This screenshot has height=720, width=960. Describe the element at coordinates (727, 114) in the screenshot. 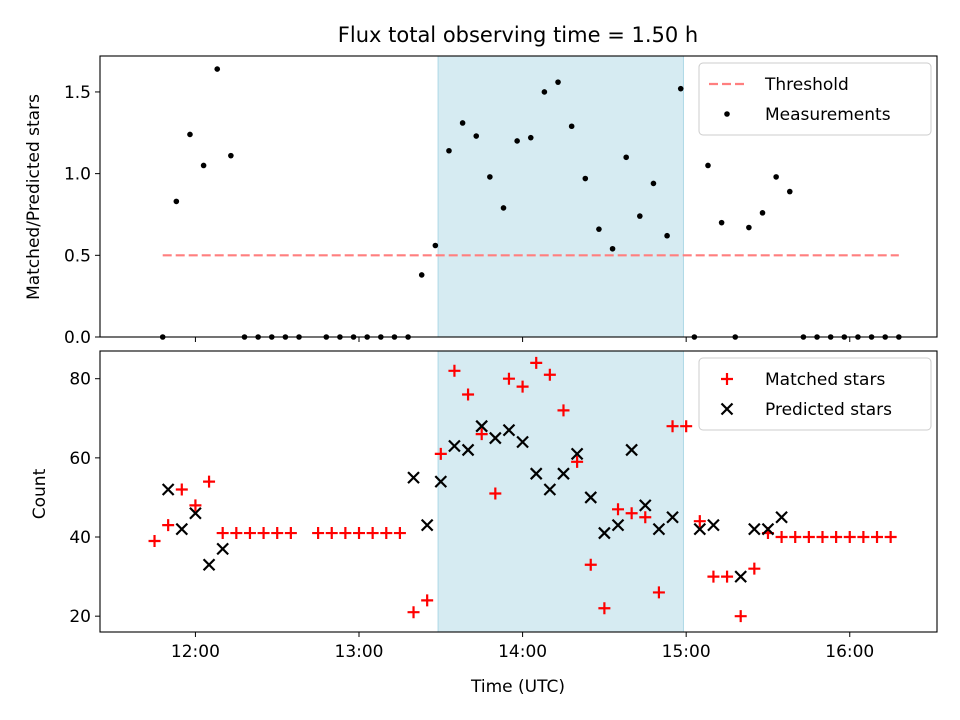

I see `legend-measurements-swatch` at that location.